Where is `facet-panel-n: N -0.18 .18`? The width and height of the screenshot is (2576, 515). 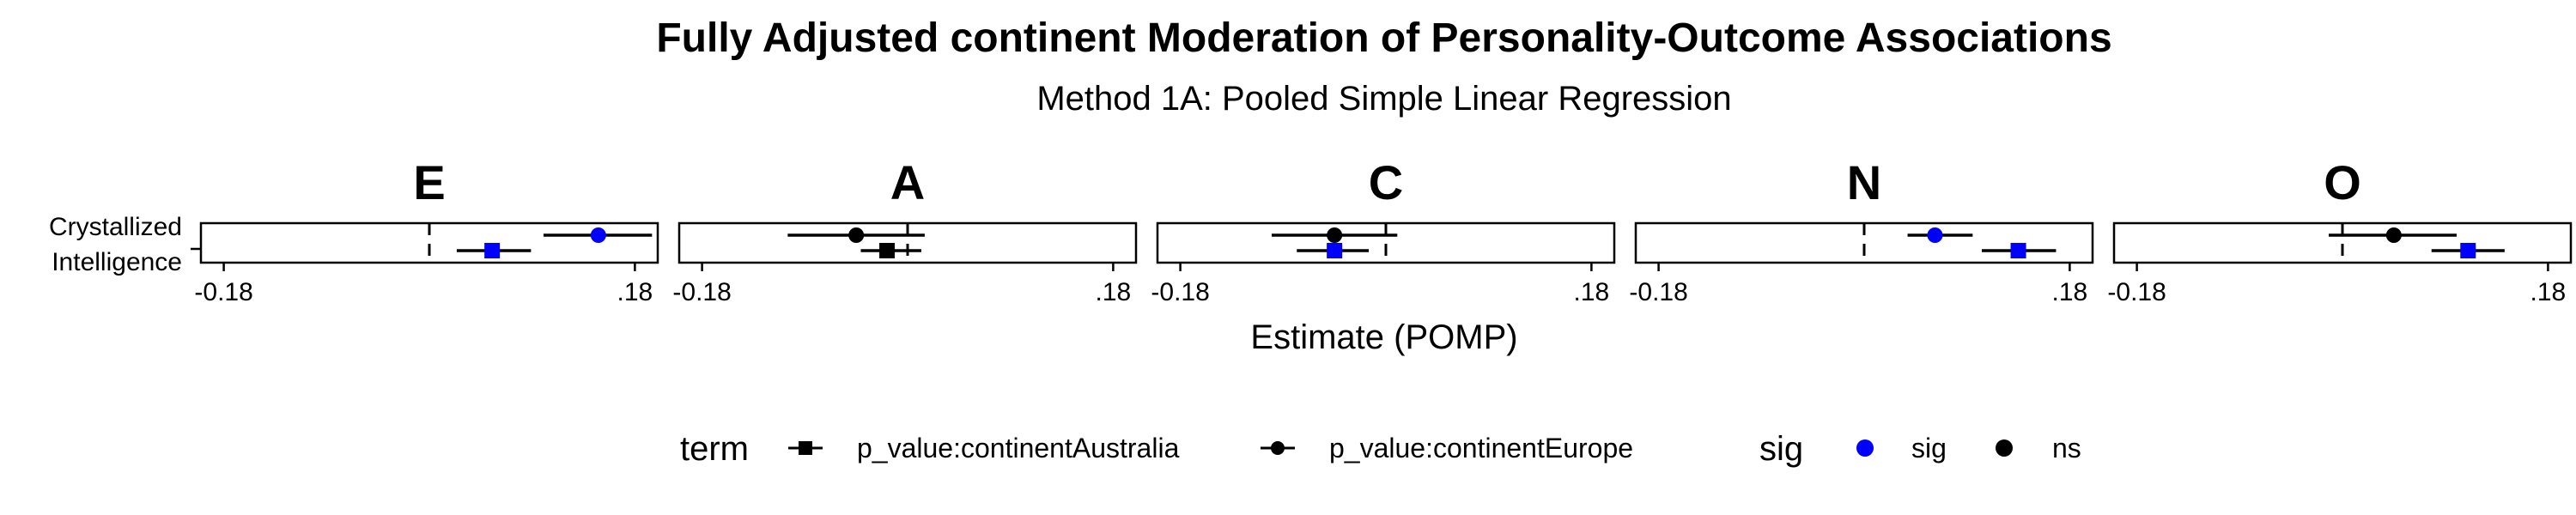 facet-panel-n: N -0.18 .18 is located at coordinates (1862, 230).